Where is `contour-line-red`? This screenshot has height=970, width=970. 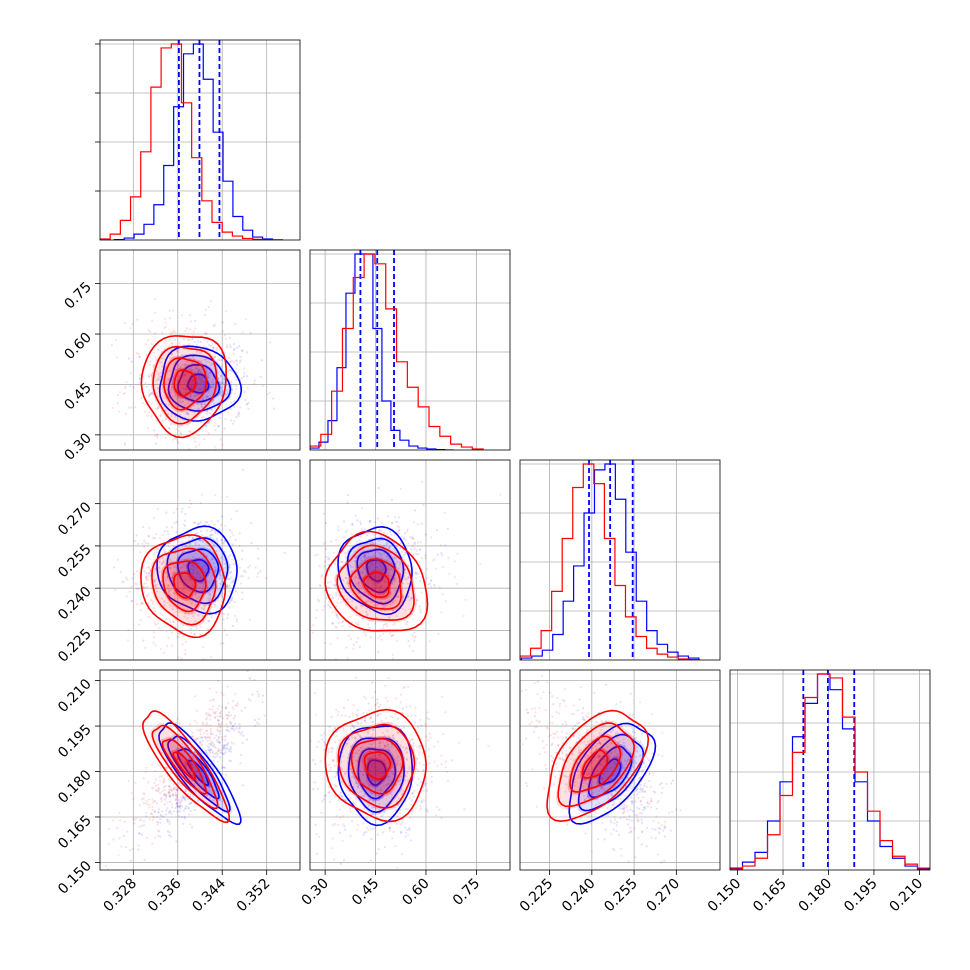 contour-line-red is located at coordinates (184, 766).